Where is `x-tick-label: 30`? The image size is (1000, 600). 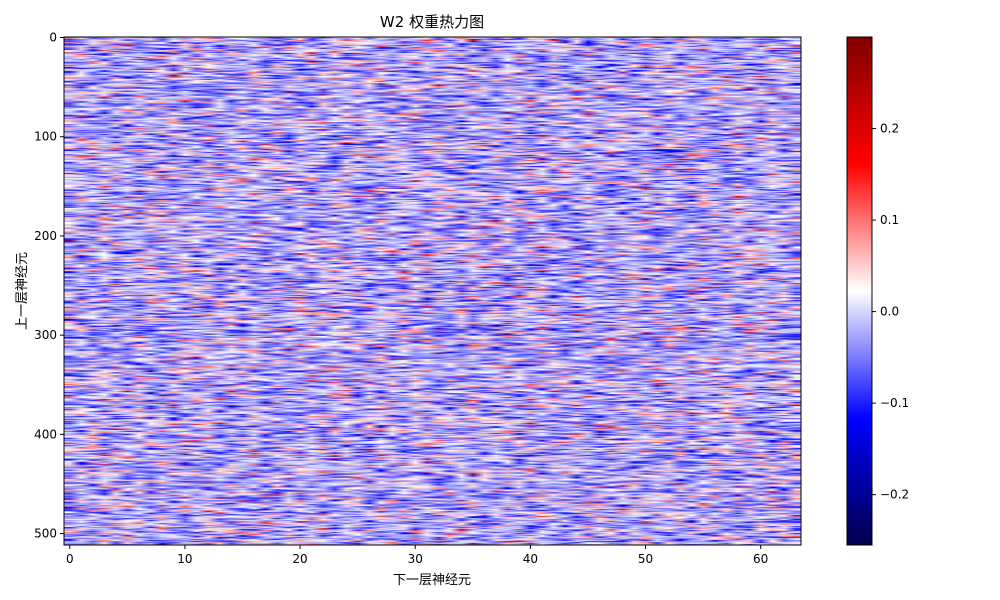 x-tick-label: 30 is located at coordinates (415, 559).